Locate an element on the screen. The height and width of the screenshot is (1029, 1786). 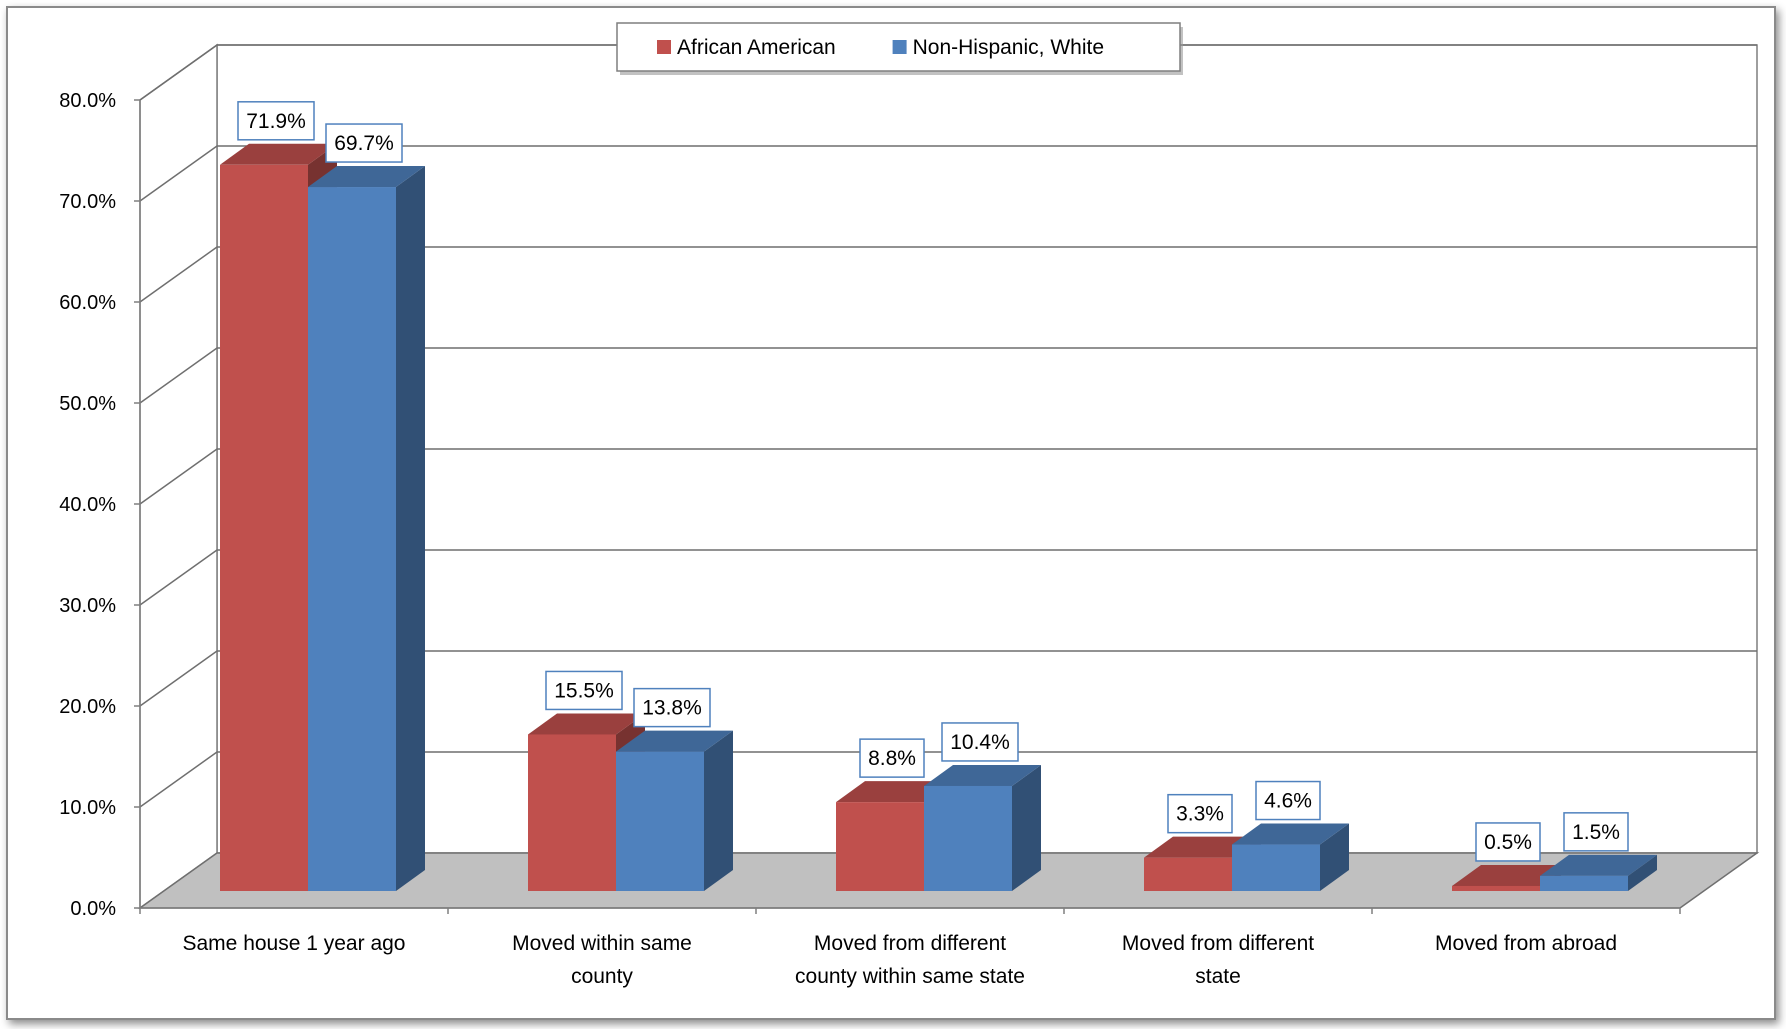
legend-item: Non-Hispanic, White is located at coordinates (998, 47).